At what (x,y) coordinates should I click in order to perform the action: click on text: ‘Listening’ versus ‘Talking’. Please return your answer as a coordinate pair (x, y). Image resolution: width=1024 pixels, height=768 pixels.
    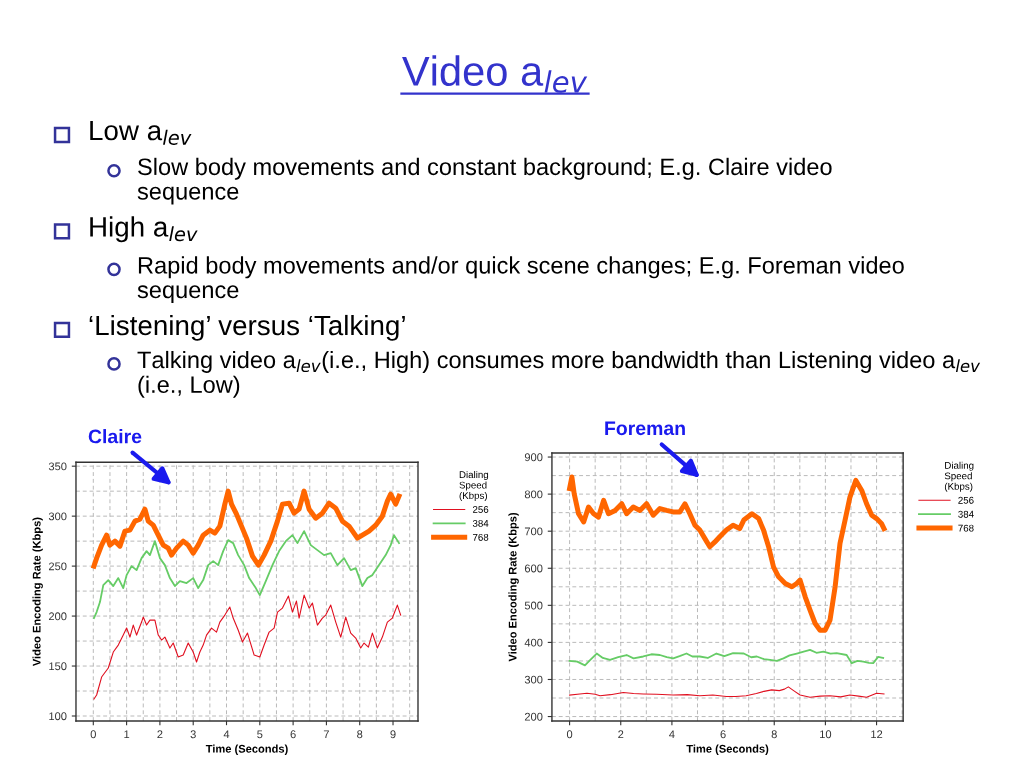
    Looking at the image, I should click on (247, 327).